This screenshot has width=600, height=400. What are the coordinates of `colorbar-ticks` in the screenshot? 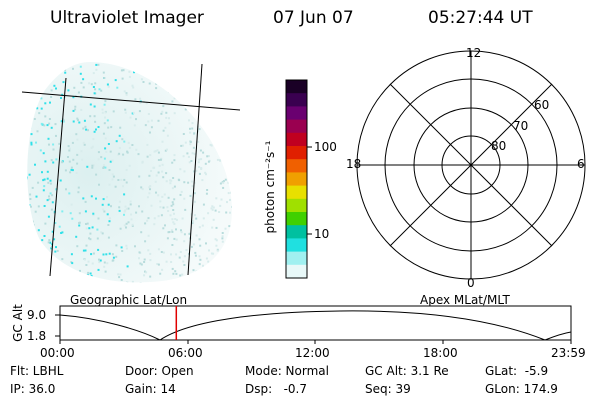 It's located at (309, 190).